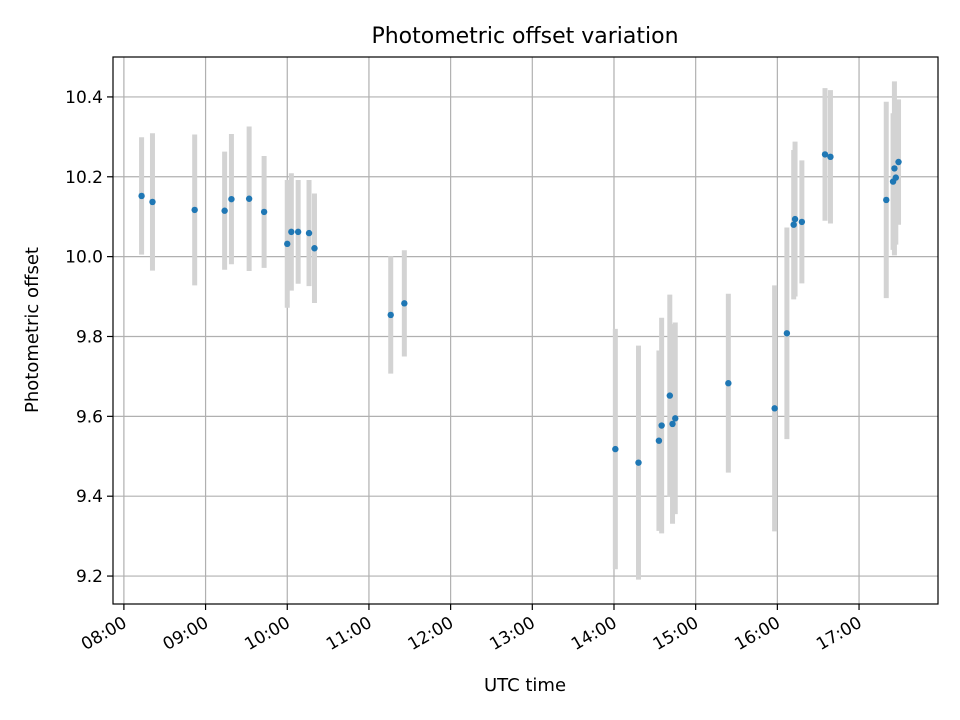  What do you see at coordinates (524, 36) in the screenshot?
I see `chart-title: Photometric offset variation` at bounding box center [524, 36].